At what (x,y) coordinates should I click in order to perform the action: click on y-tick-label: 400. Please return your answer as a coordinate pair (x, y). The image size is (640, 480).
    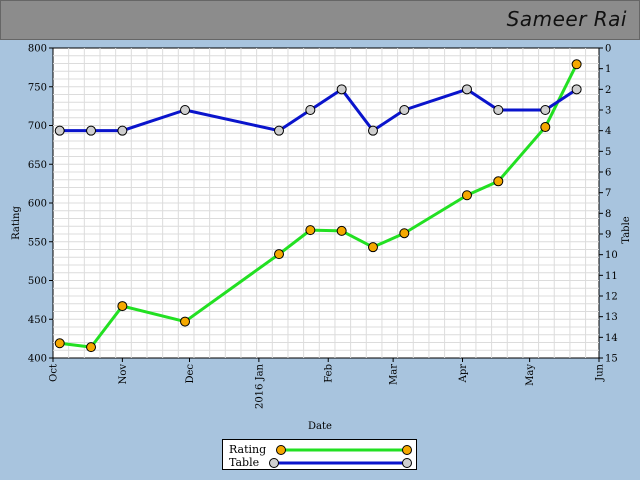
    Looking at the image, I should click on (37, 359).